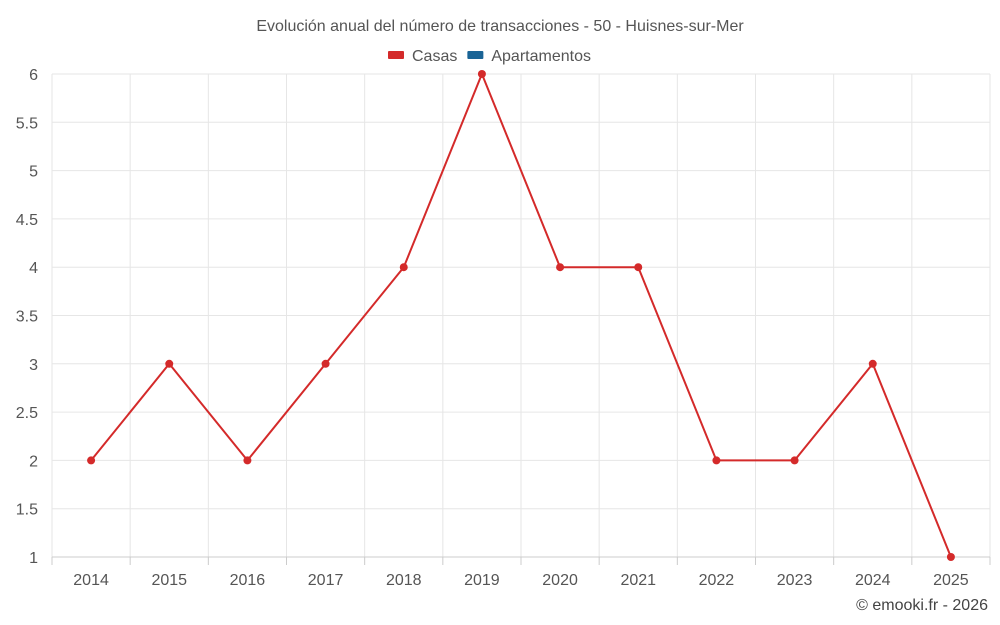  I want to click on y-tick-label: 3, so click(33, 365).